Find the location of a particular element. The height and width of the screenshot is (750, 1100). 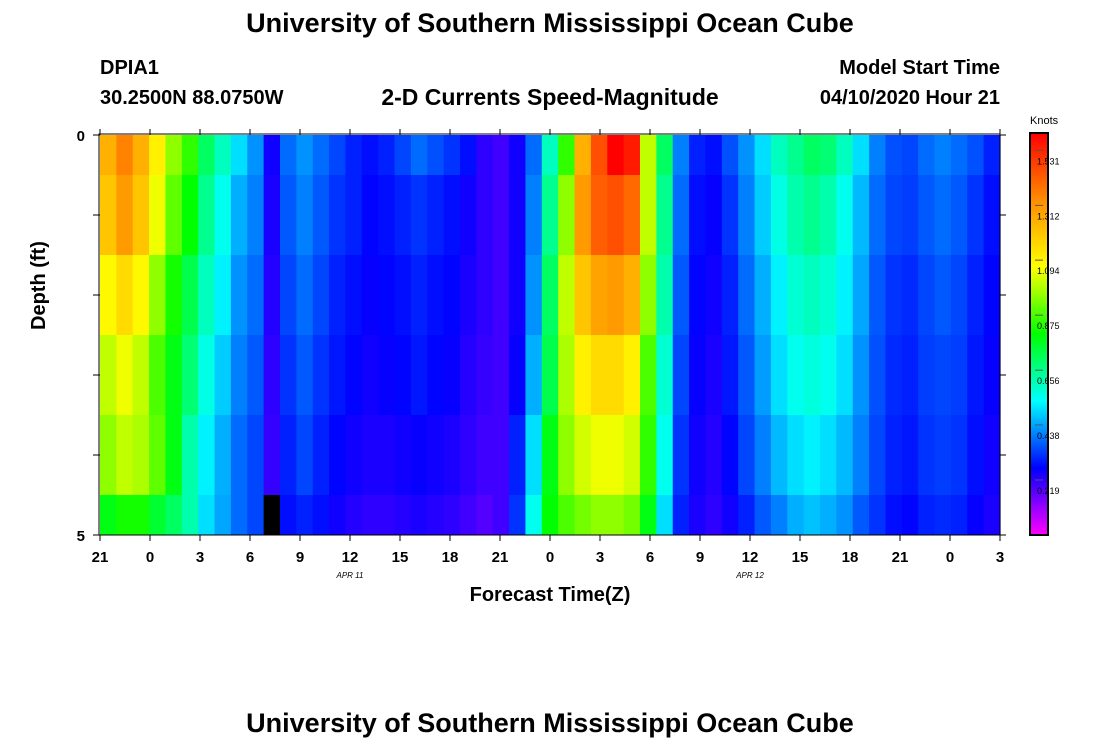

x-tick-label: 3 is located at coordinates (200, 557).